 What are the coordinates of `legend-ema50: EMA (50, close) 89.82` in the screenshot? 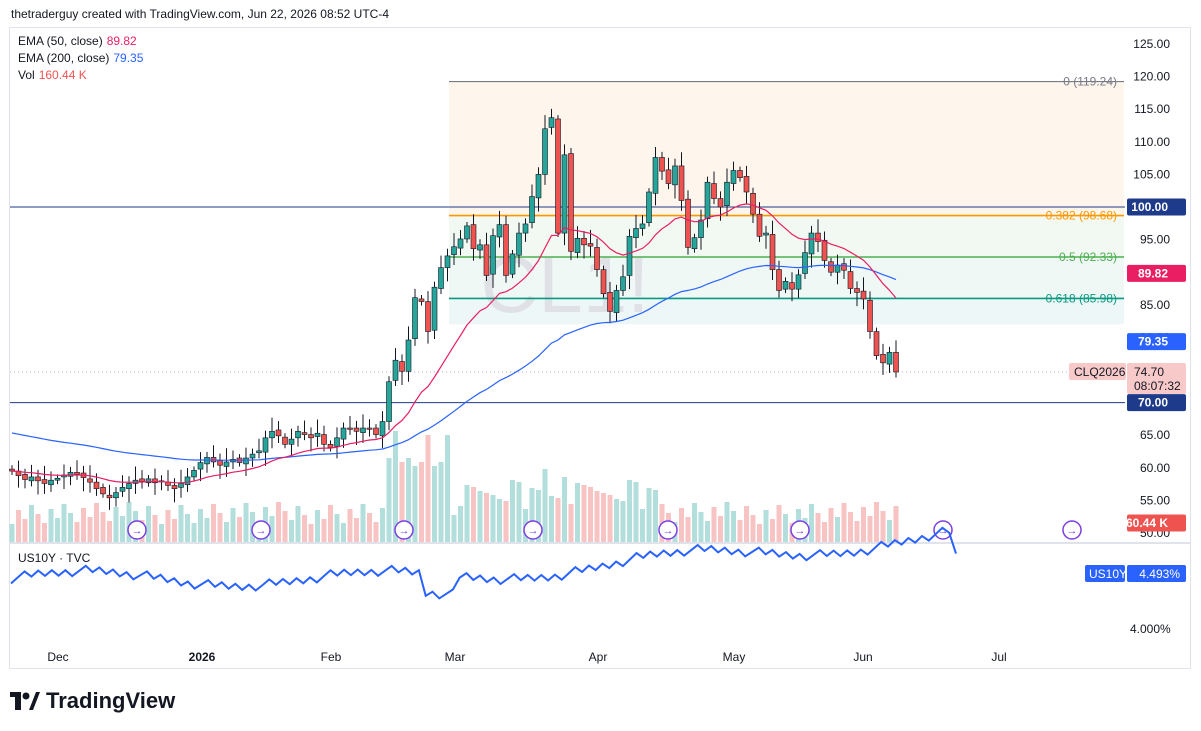 It's located at (77, 41).